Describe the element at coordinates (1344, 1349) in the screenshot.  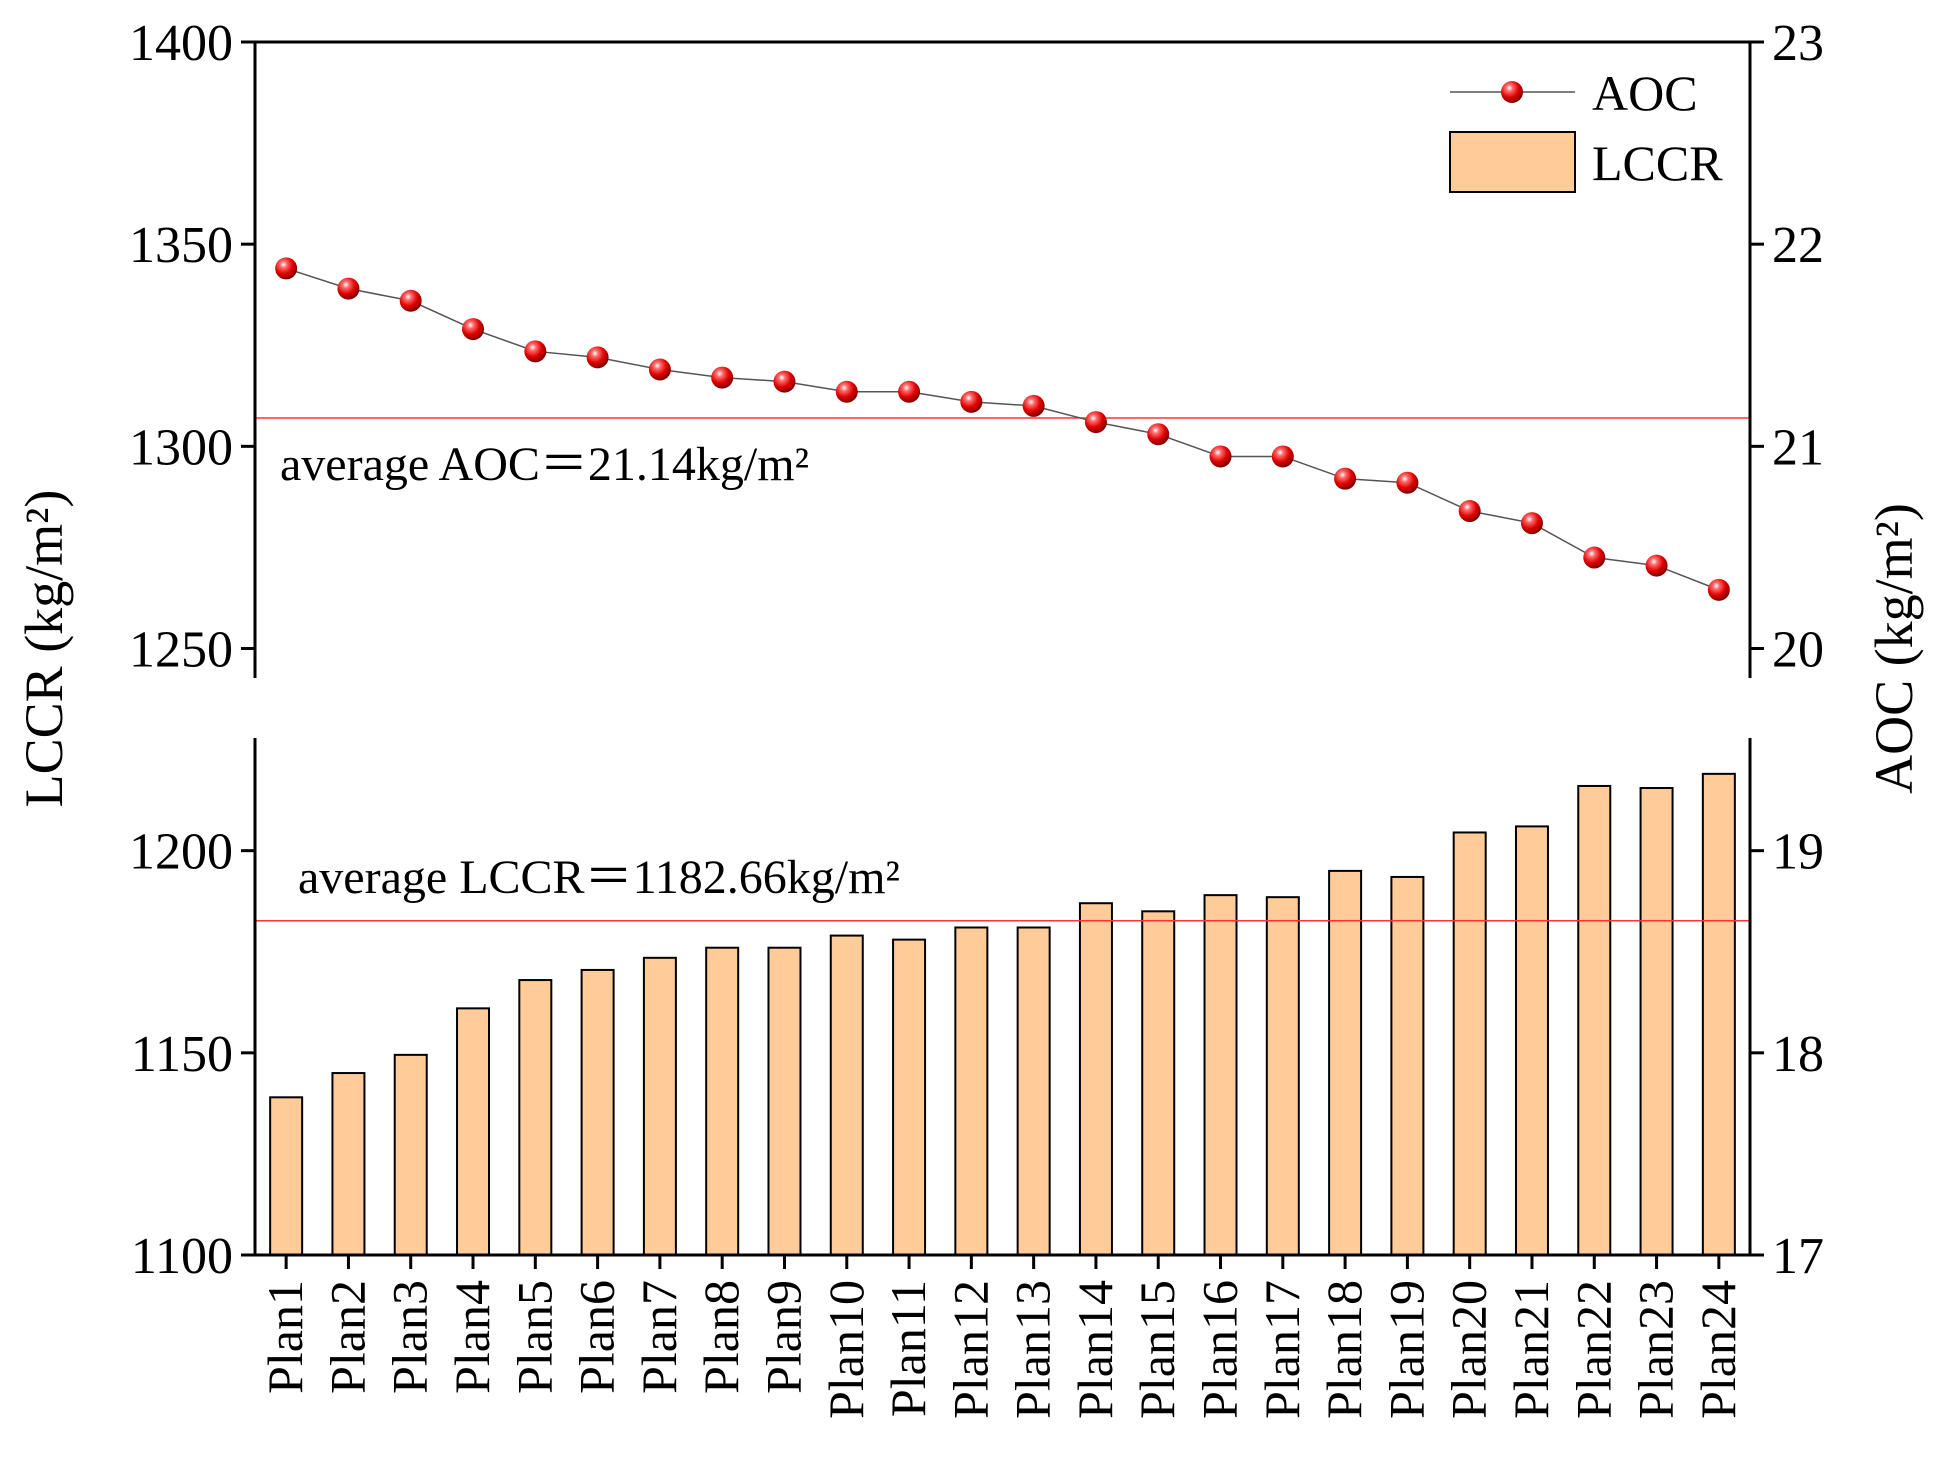
I see `x-tick-label-18: Plan18` at that location.